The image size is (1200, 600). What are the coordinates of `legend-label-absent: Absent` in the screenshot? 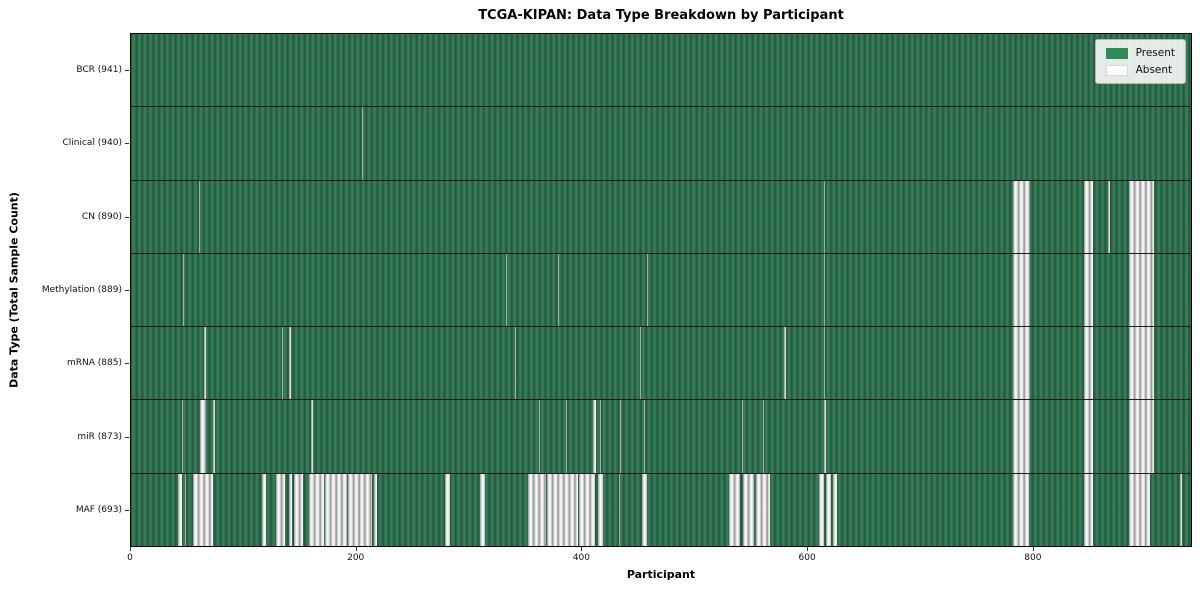 It's located at (1154, 70).